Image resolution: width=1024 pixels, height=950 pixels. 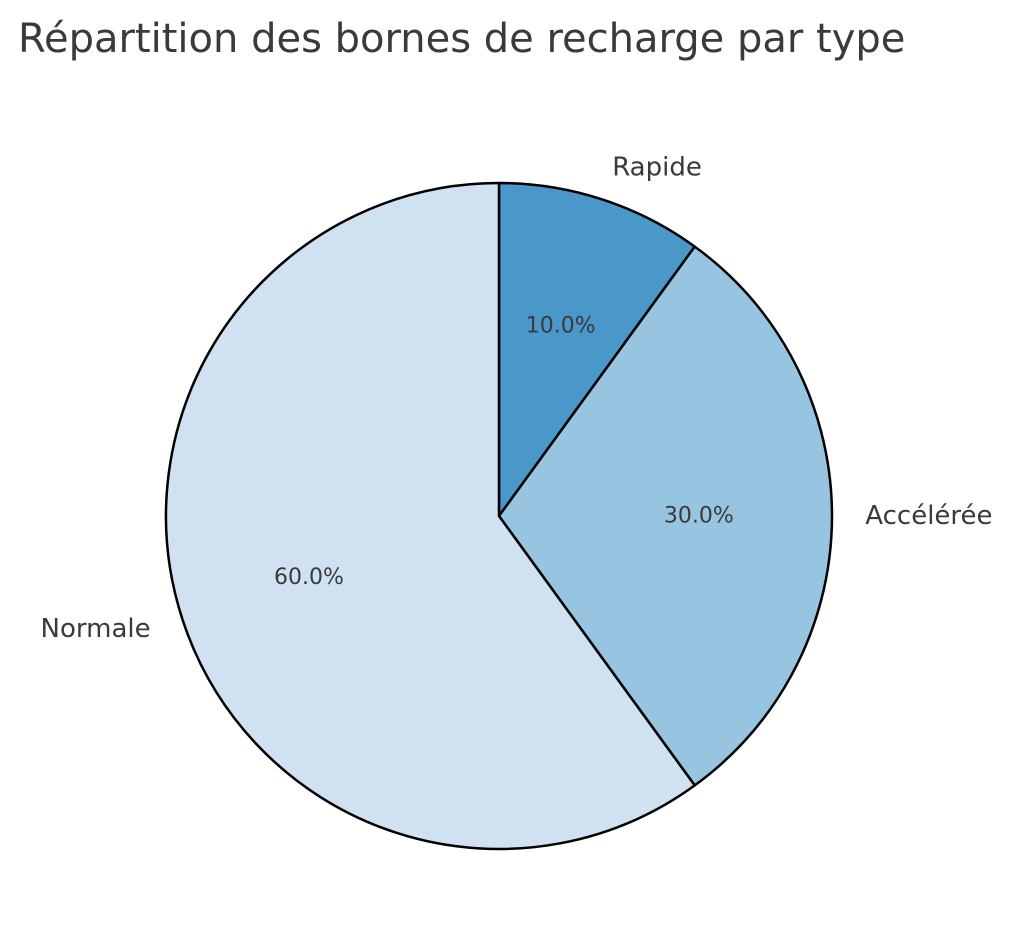 What do you see at coordinates (657, 168) in the screenshot?
I see `category-label-rapide: Rapide` at bounding box center [657, 168].